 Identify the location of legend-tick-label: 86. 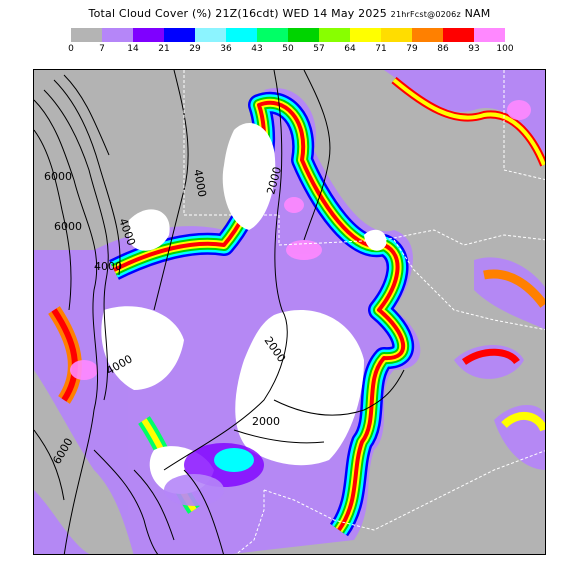
(443, 49).